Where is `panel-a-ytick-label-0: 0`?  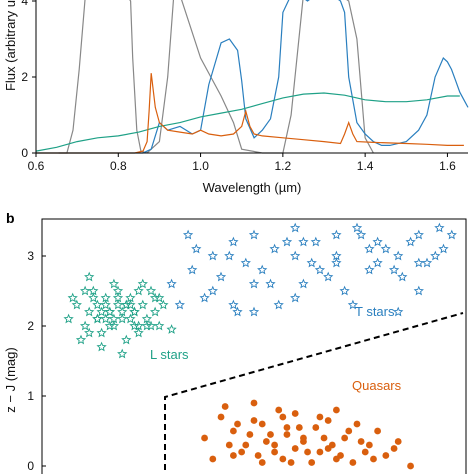 panel-a-ytick-label-0: 0 is located at coordinates (24, 153).